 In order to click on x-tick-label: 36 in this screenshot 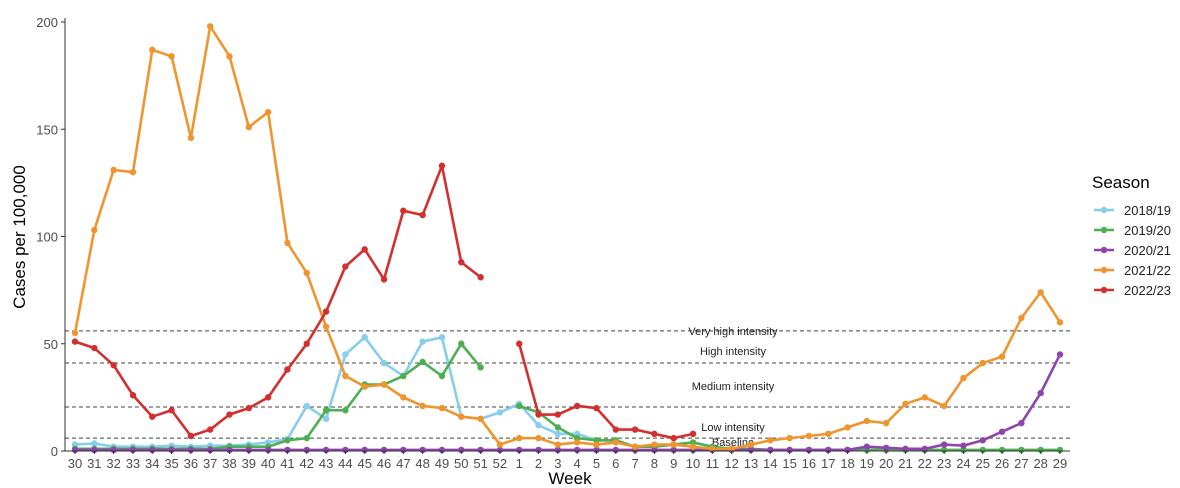, I will do `click(191, 463)`.